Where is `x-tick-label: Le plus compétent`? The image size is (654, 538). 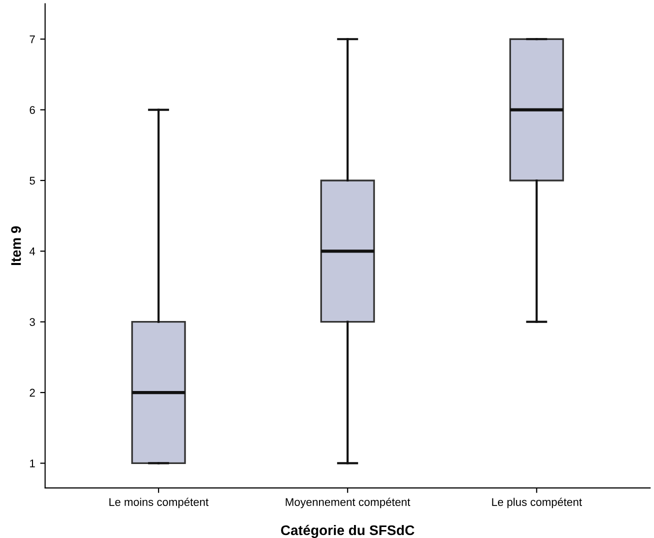 x-tick-label: Le plus compétent is located at coordinates (537, 503).